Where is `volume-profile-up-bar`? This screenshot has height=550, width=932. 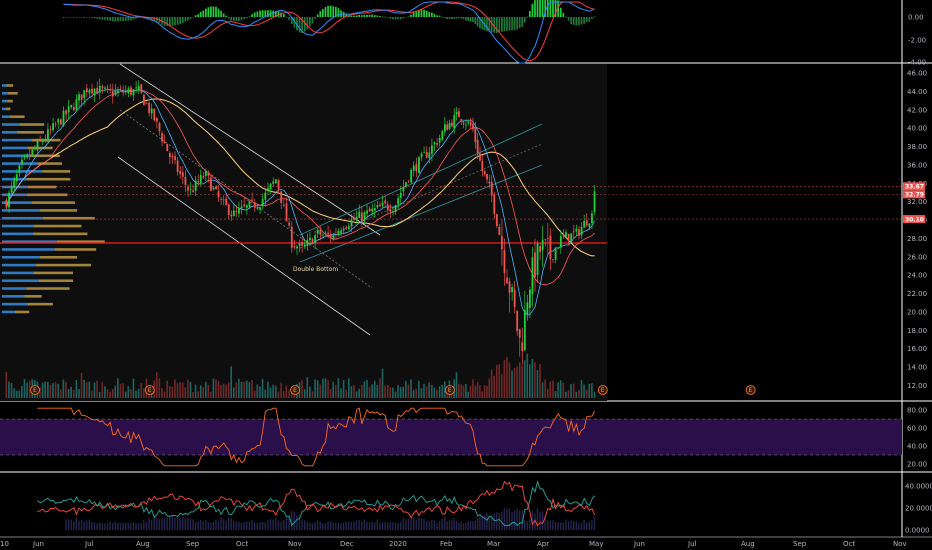
volume-profile-up-bar is located at coordinates (21, 257).